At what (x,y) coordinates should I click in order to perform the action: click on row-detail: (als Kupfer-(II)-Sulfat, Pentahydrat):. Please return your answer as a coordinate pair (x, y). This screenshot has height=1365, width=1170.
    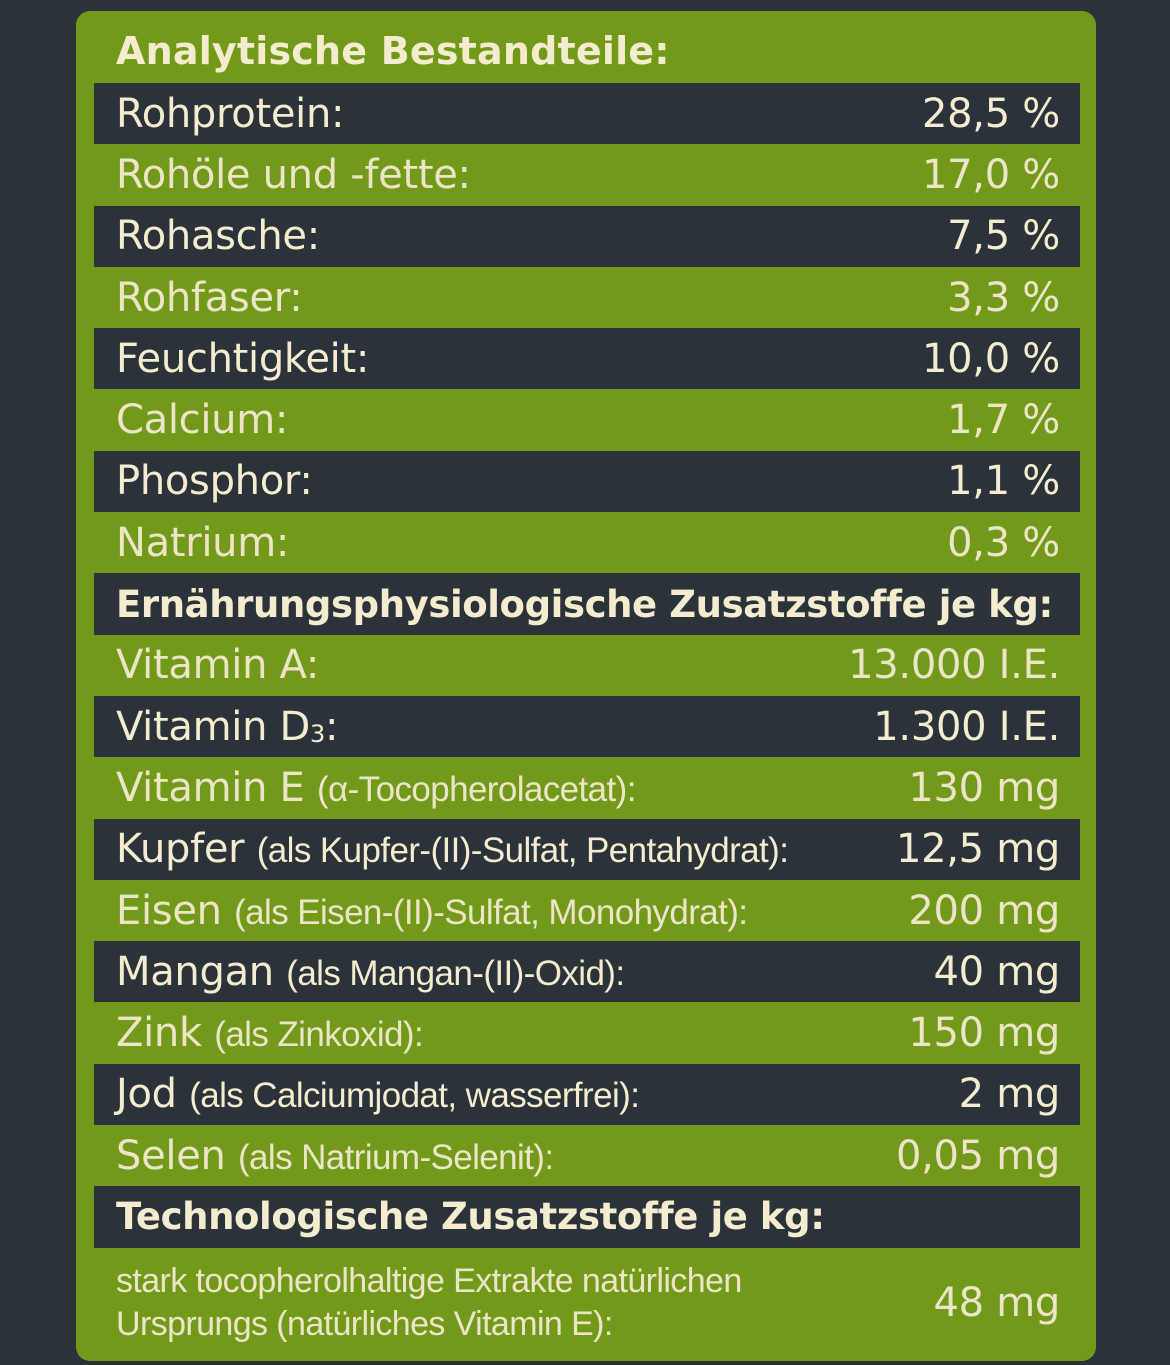
    Looking at the image, I should click on (522, 851).